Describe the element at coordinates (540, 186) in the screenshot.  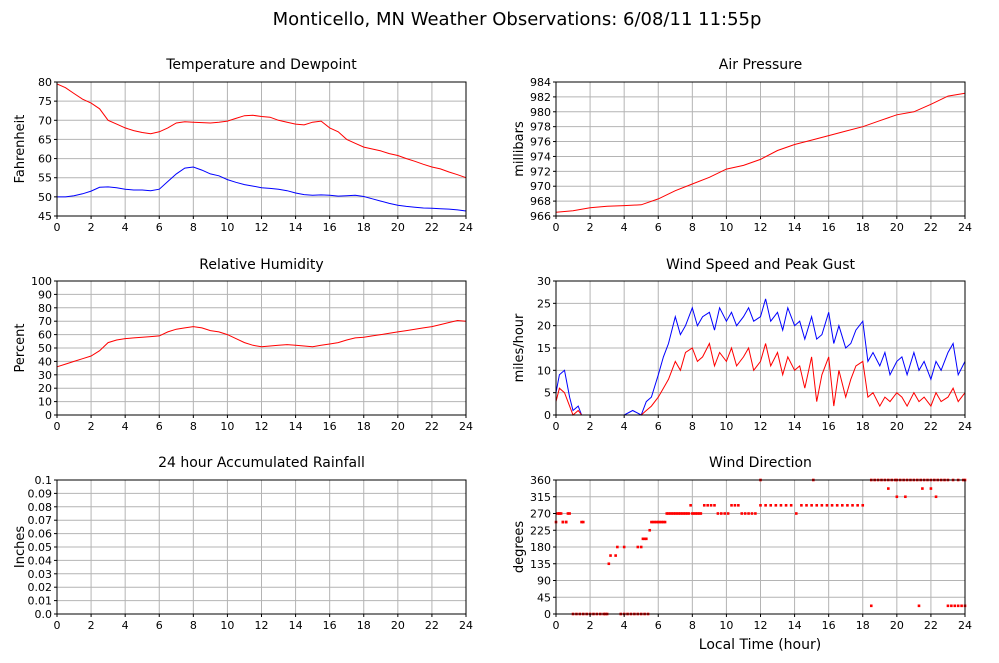
I see `y-tick-label: 970` at that location.